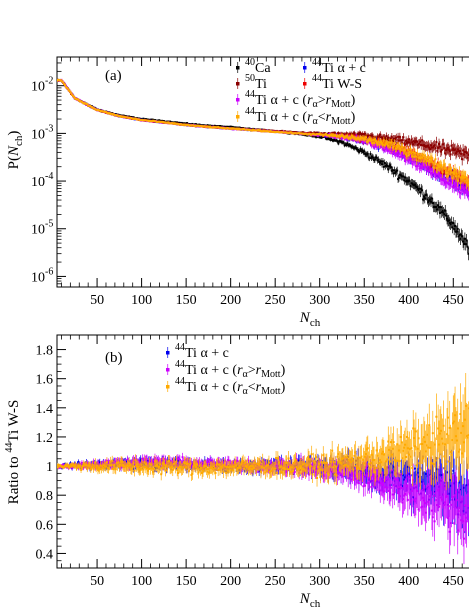  Describe the element at coordinates (113, 76) in the screenshot. I see `panel-label-a: (a)` at that location.